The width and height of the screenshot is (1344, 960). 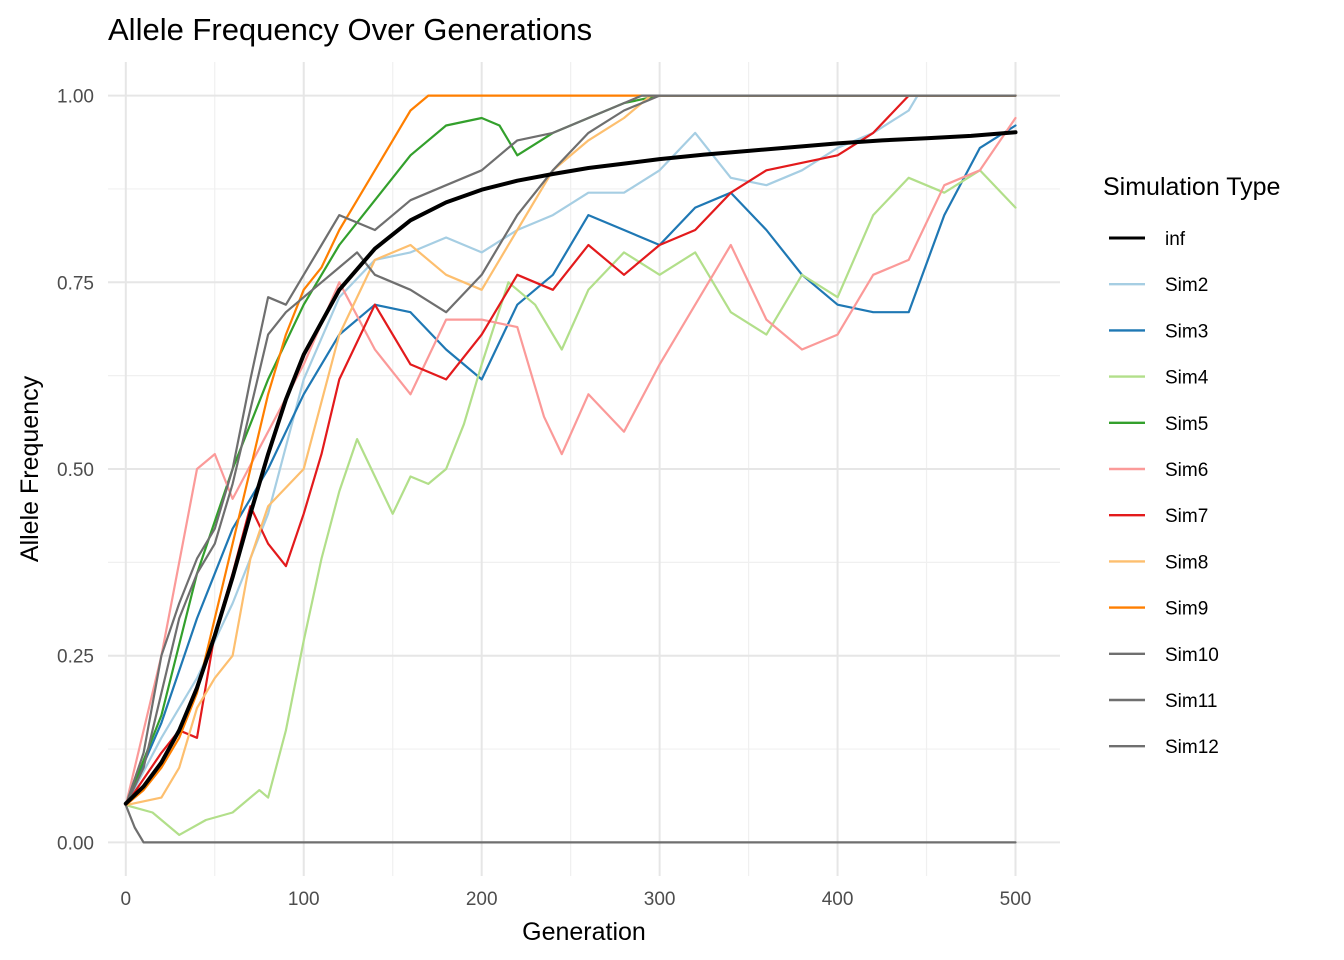 What do you see at coordinates (1186, 424) in the screenshot?
I see `legend-label-sim5: Sim5` at bounding box center [1186, 424].